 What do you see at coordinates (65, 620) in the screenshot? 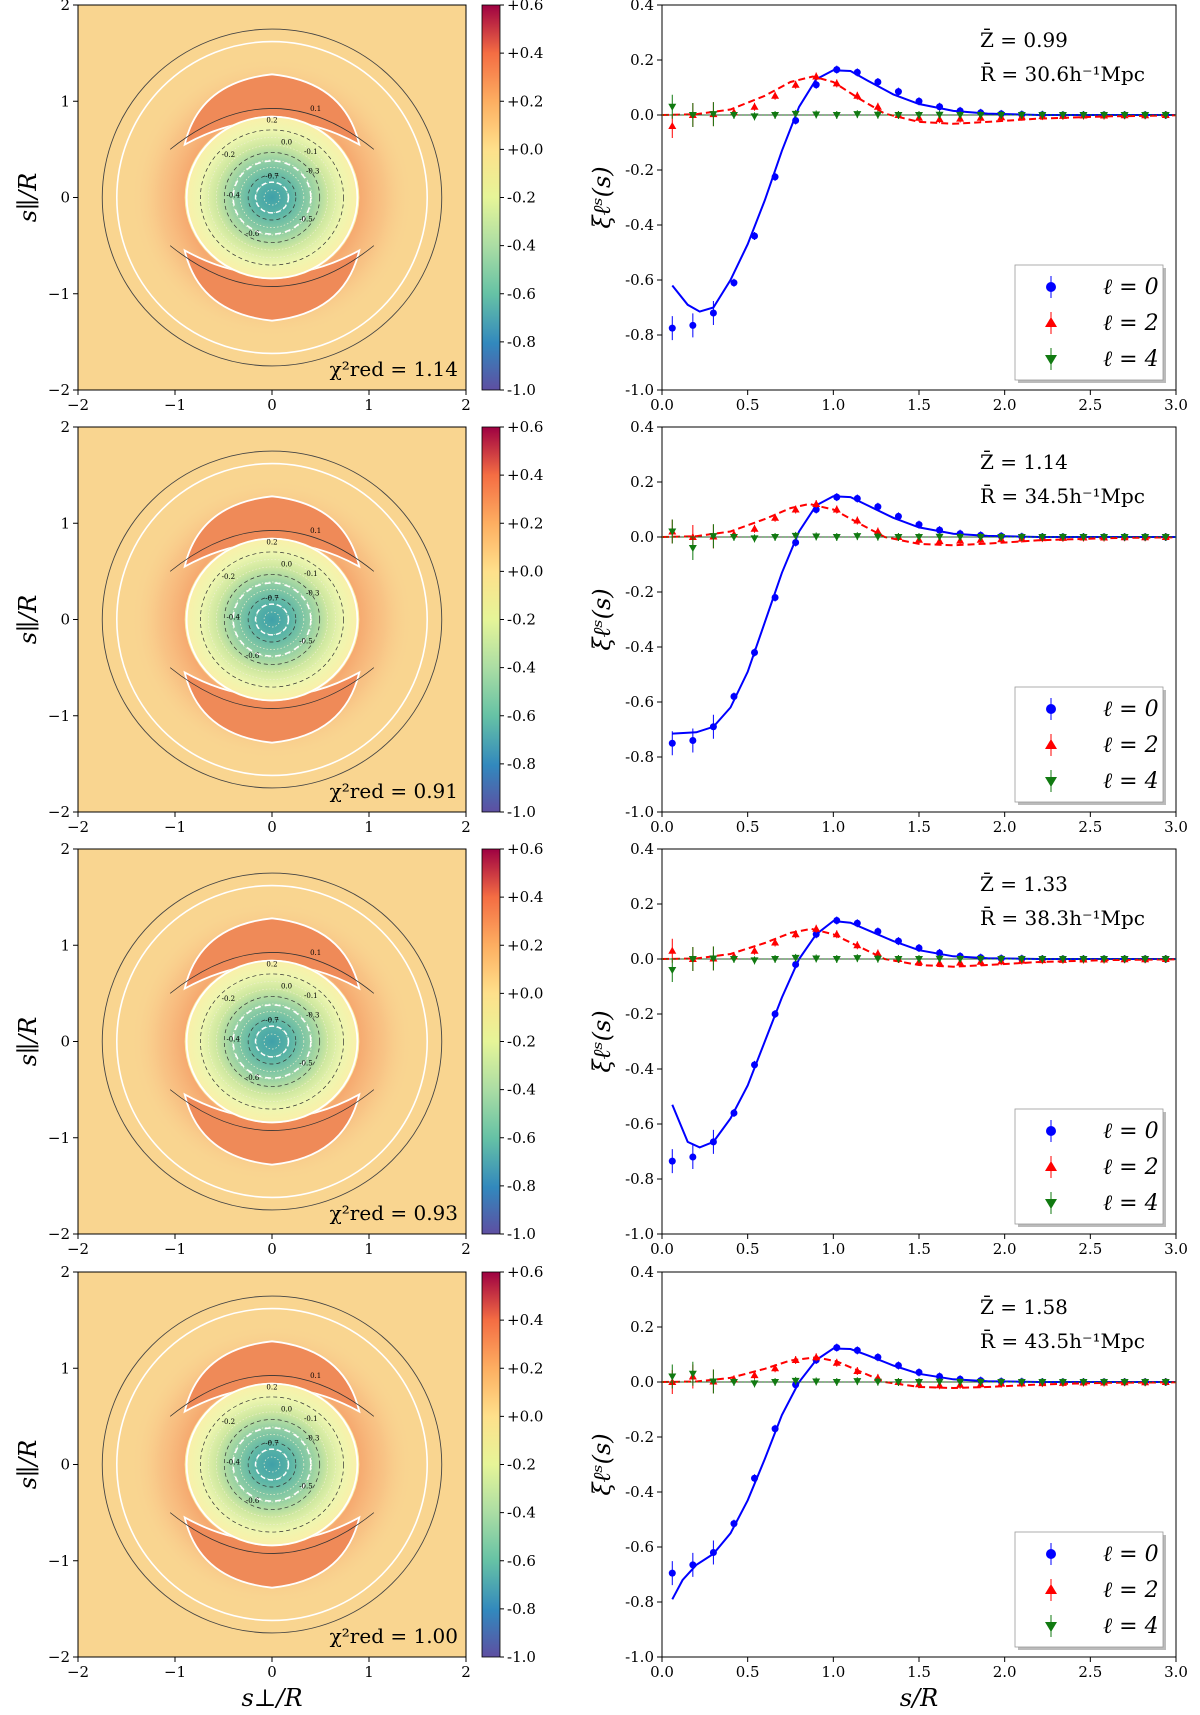
I see `y-tick-label: 0` at bounding box center [65, 620].